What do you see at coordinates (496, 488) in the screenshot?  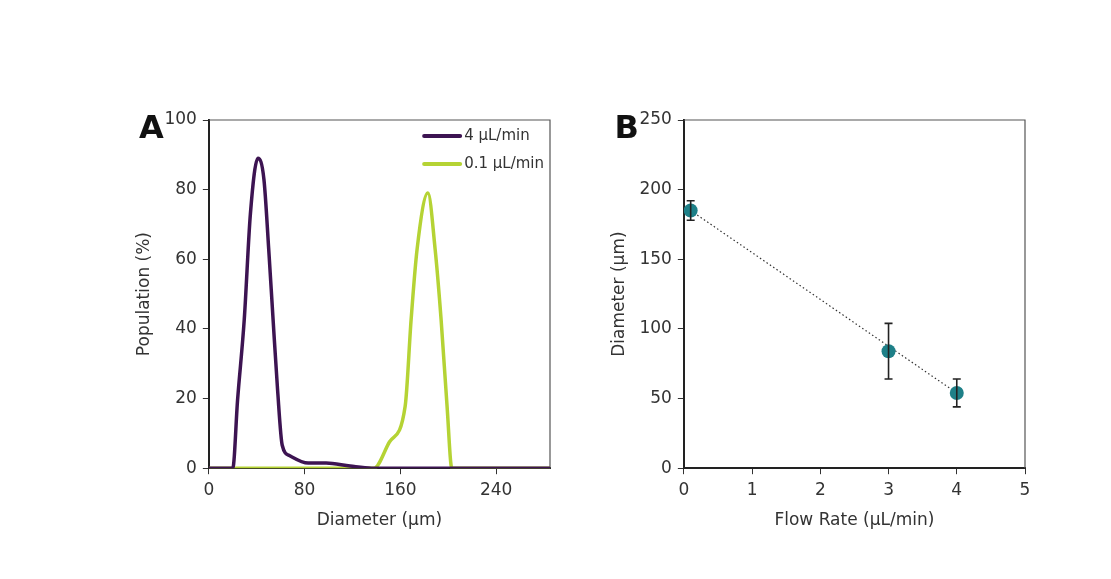 I see `x-tick-label: 240` at bounding box center [496, 488].